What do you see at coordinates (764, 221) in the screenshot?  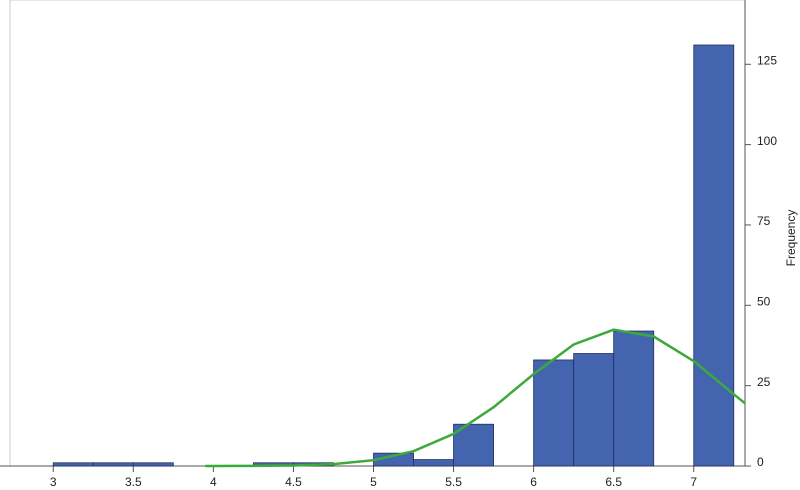 I see `y-tick-label: 75` at bounding box center [764, 221].